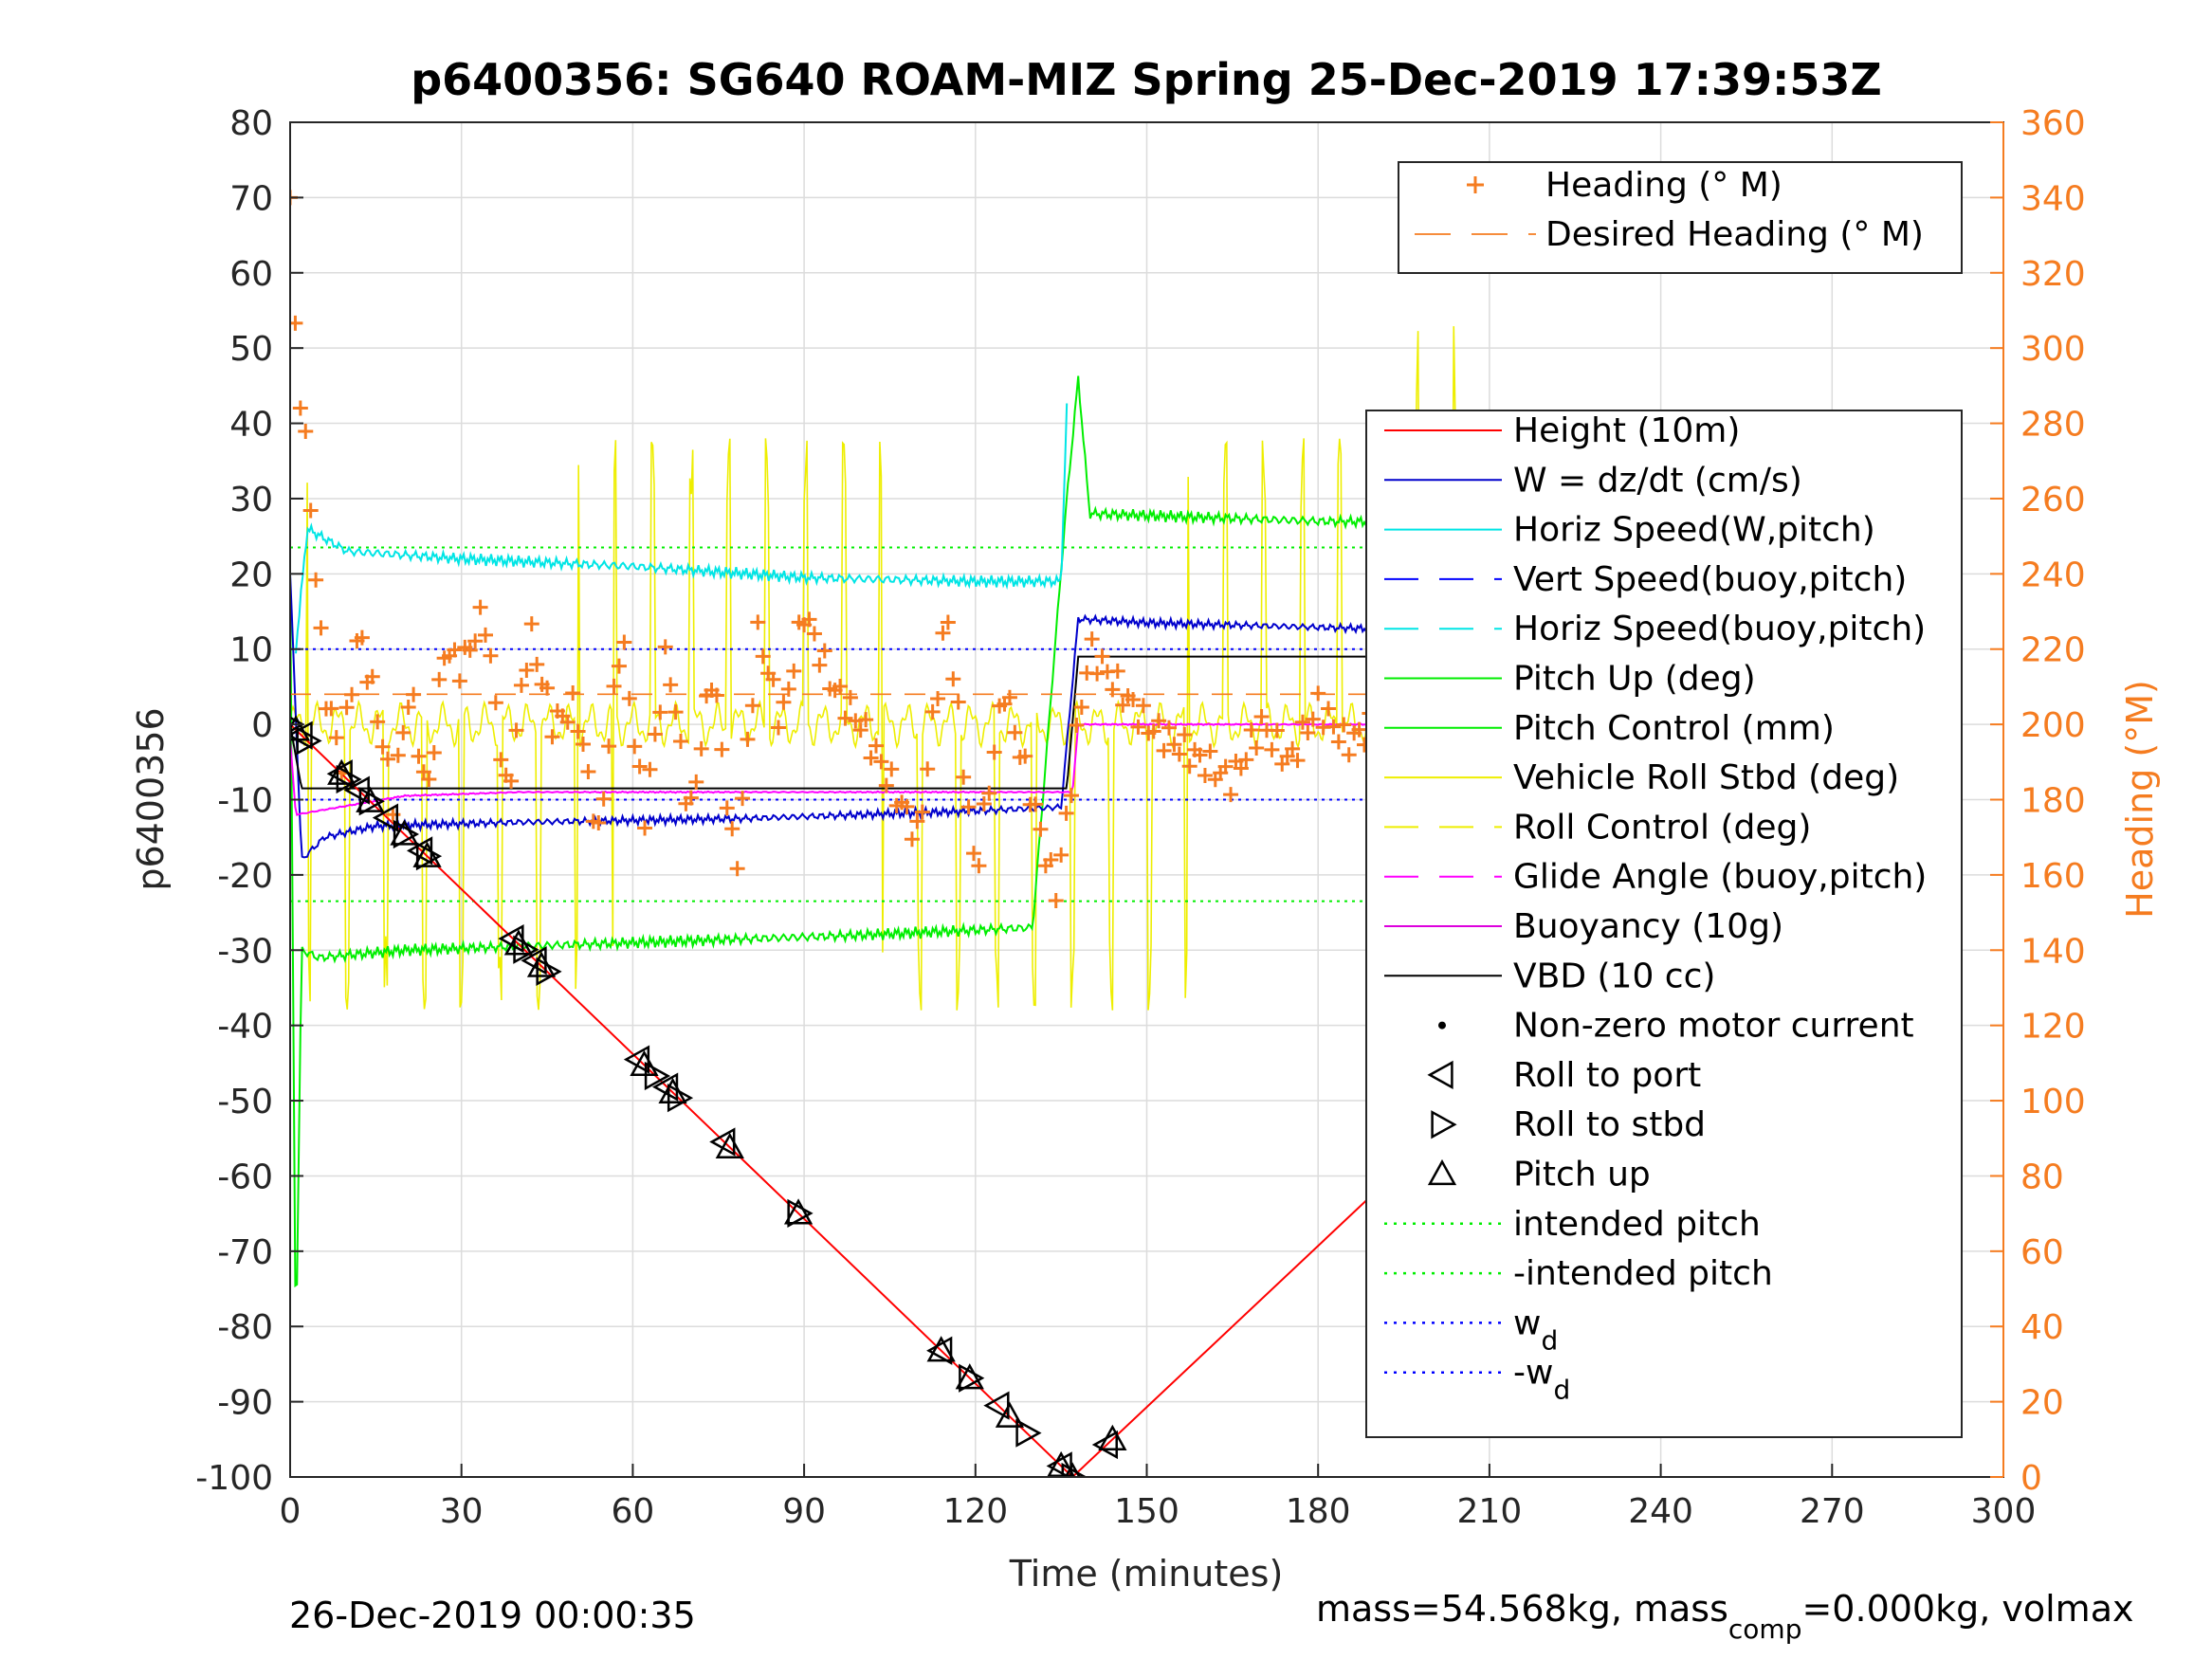  Describe the element at coordinates (151, 798) in the screenshot. I see `y-axis-left-label: p6400356` at that location.